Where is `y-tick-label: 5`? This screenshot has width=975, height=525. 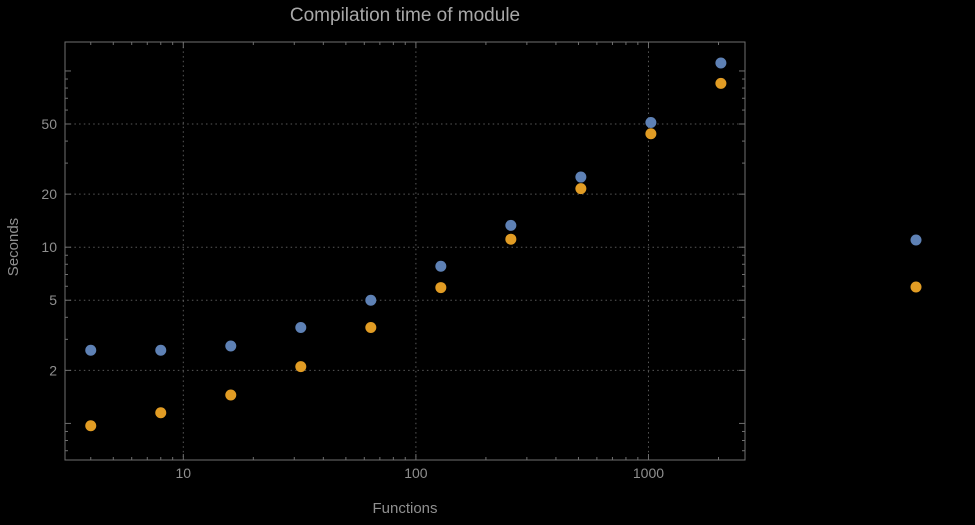
y-tick-label: 5 is located at coordinates (53, 300).